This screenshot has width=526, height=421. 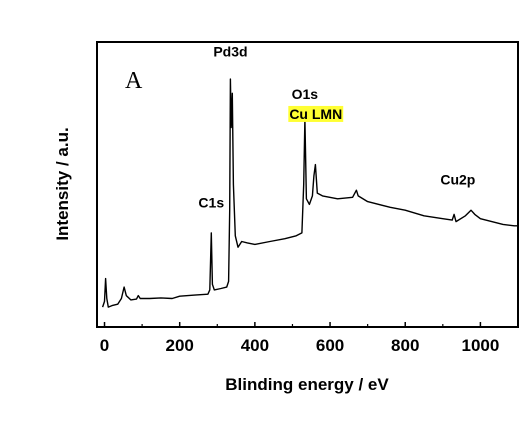 I want to click on x-tick-label: 1000, so click(x=480, y=345).